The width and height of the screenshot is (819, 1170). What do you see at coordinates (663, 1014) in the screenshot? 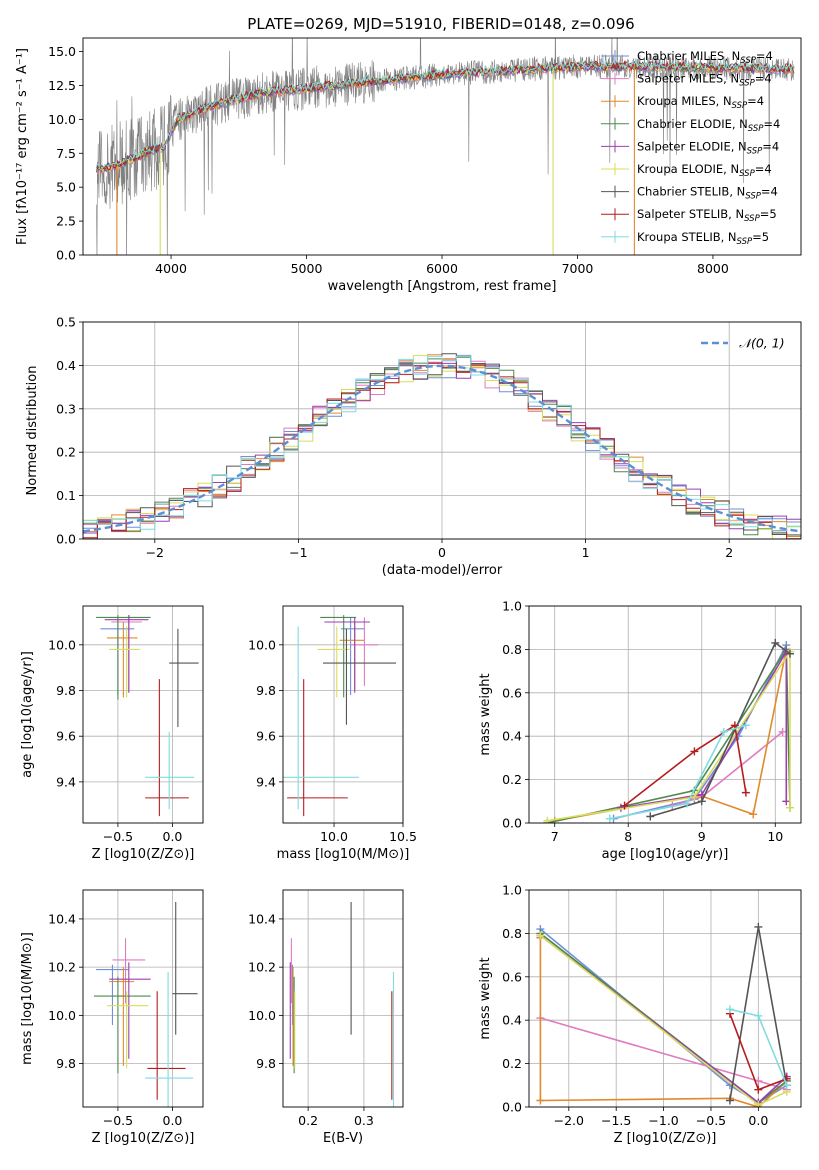
I see `weight_vs_Z-plot-area` at bounding box center [663, 1014].